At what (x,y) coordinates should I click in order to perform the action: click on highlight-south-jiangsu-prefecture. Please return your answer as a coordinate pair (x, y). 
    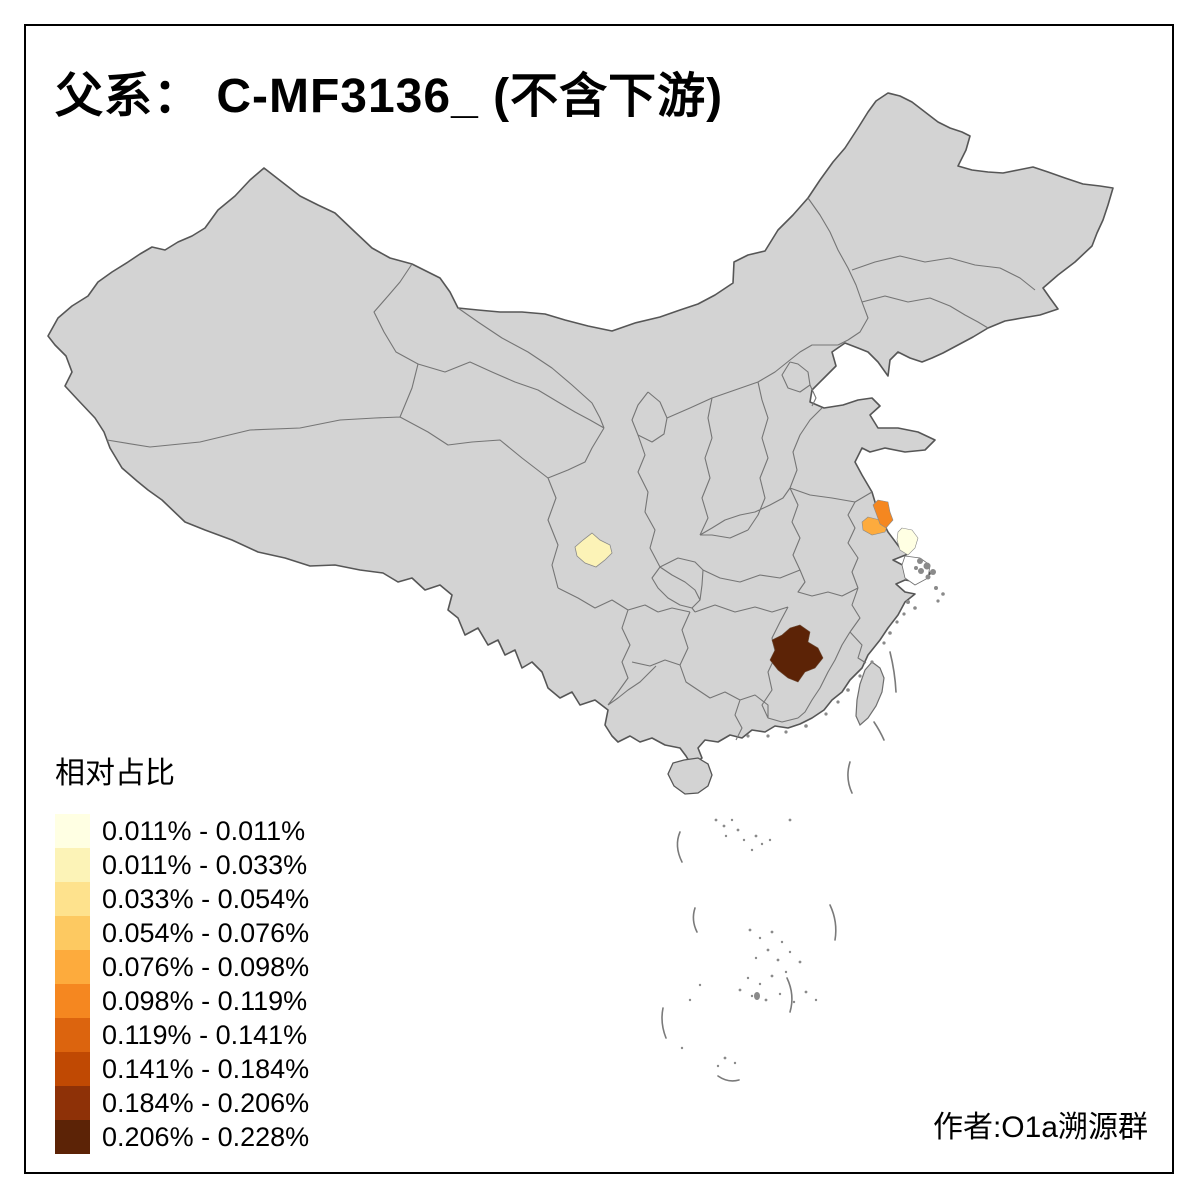
    Looking at the image, I should click on (907, 541).